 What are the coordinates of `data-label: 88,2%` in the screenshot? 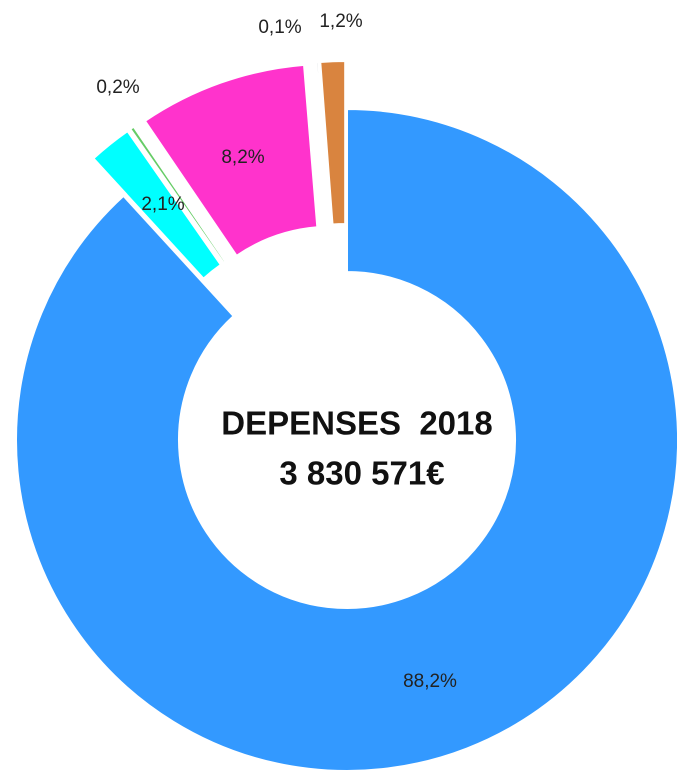 It's located at (430, 681).